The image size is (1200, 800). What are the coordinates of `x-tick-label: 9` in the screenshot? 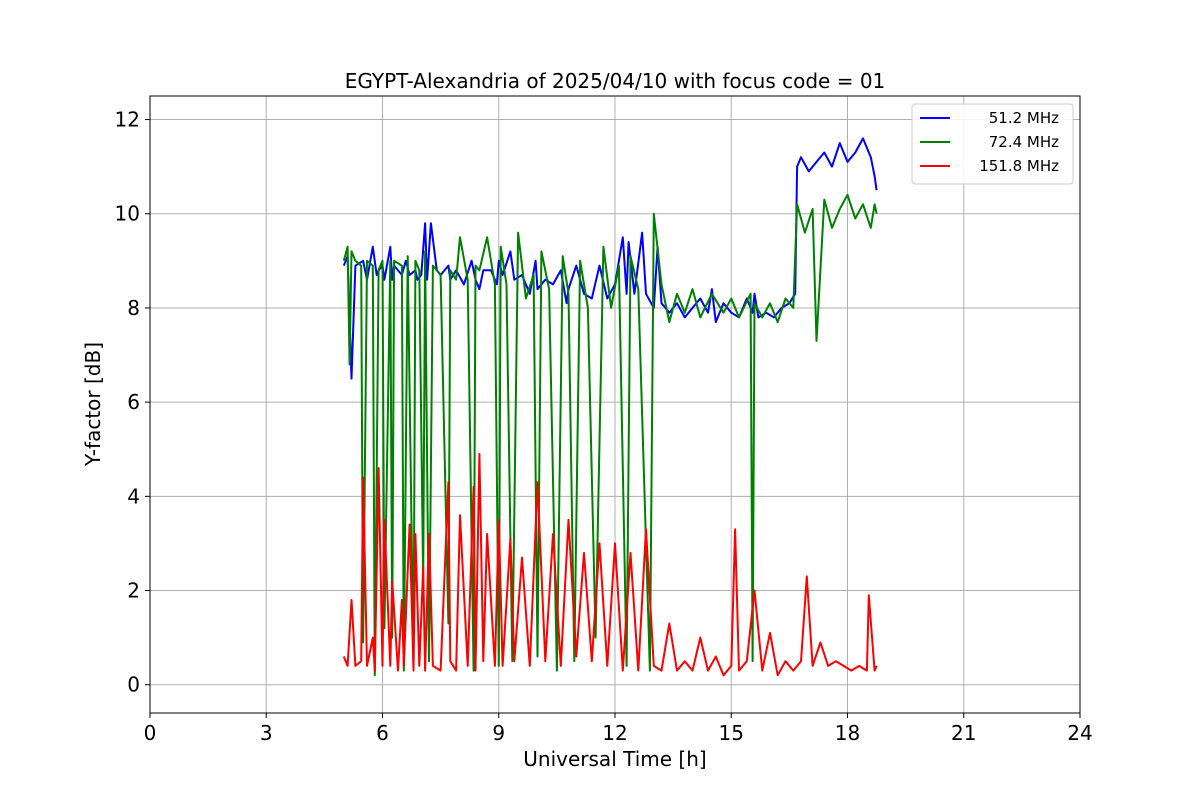 It's located at (498, 733).